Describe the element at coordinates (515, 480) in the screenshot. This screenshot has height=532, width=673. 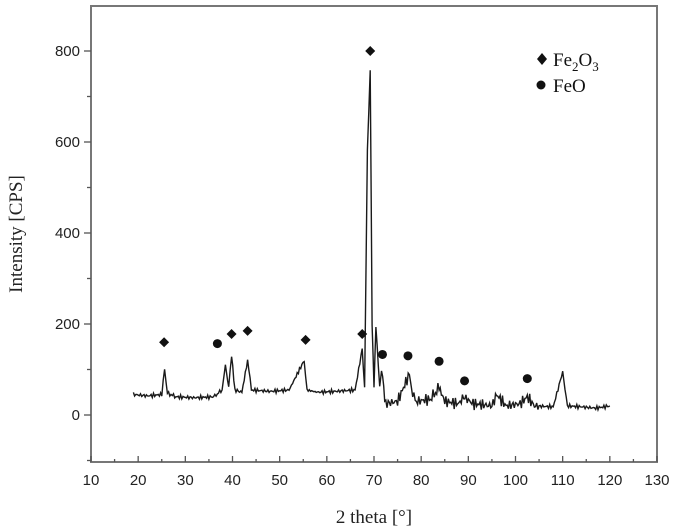
I see `x-tick-label: 100` at that location.